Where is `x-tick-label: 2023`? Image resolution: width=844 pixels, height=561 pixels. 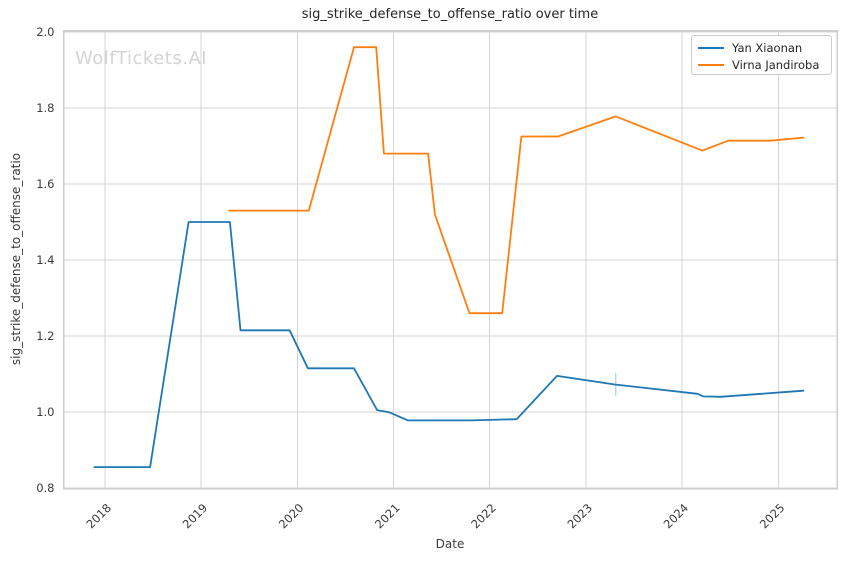
x-tick-label: 2023 is located at coordinates (579, 516).